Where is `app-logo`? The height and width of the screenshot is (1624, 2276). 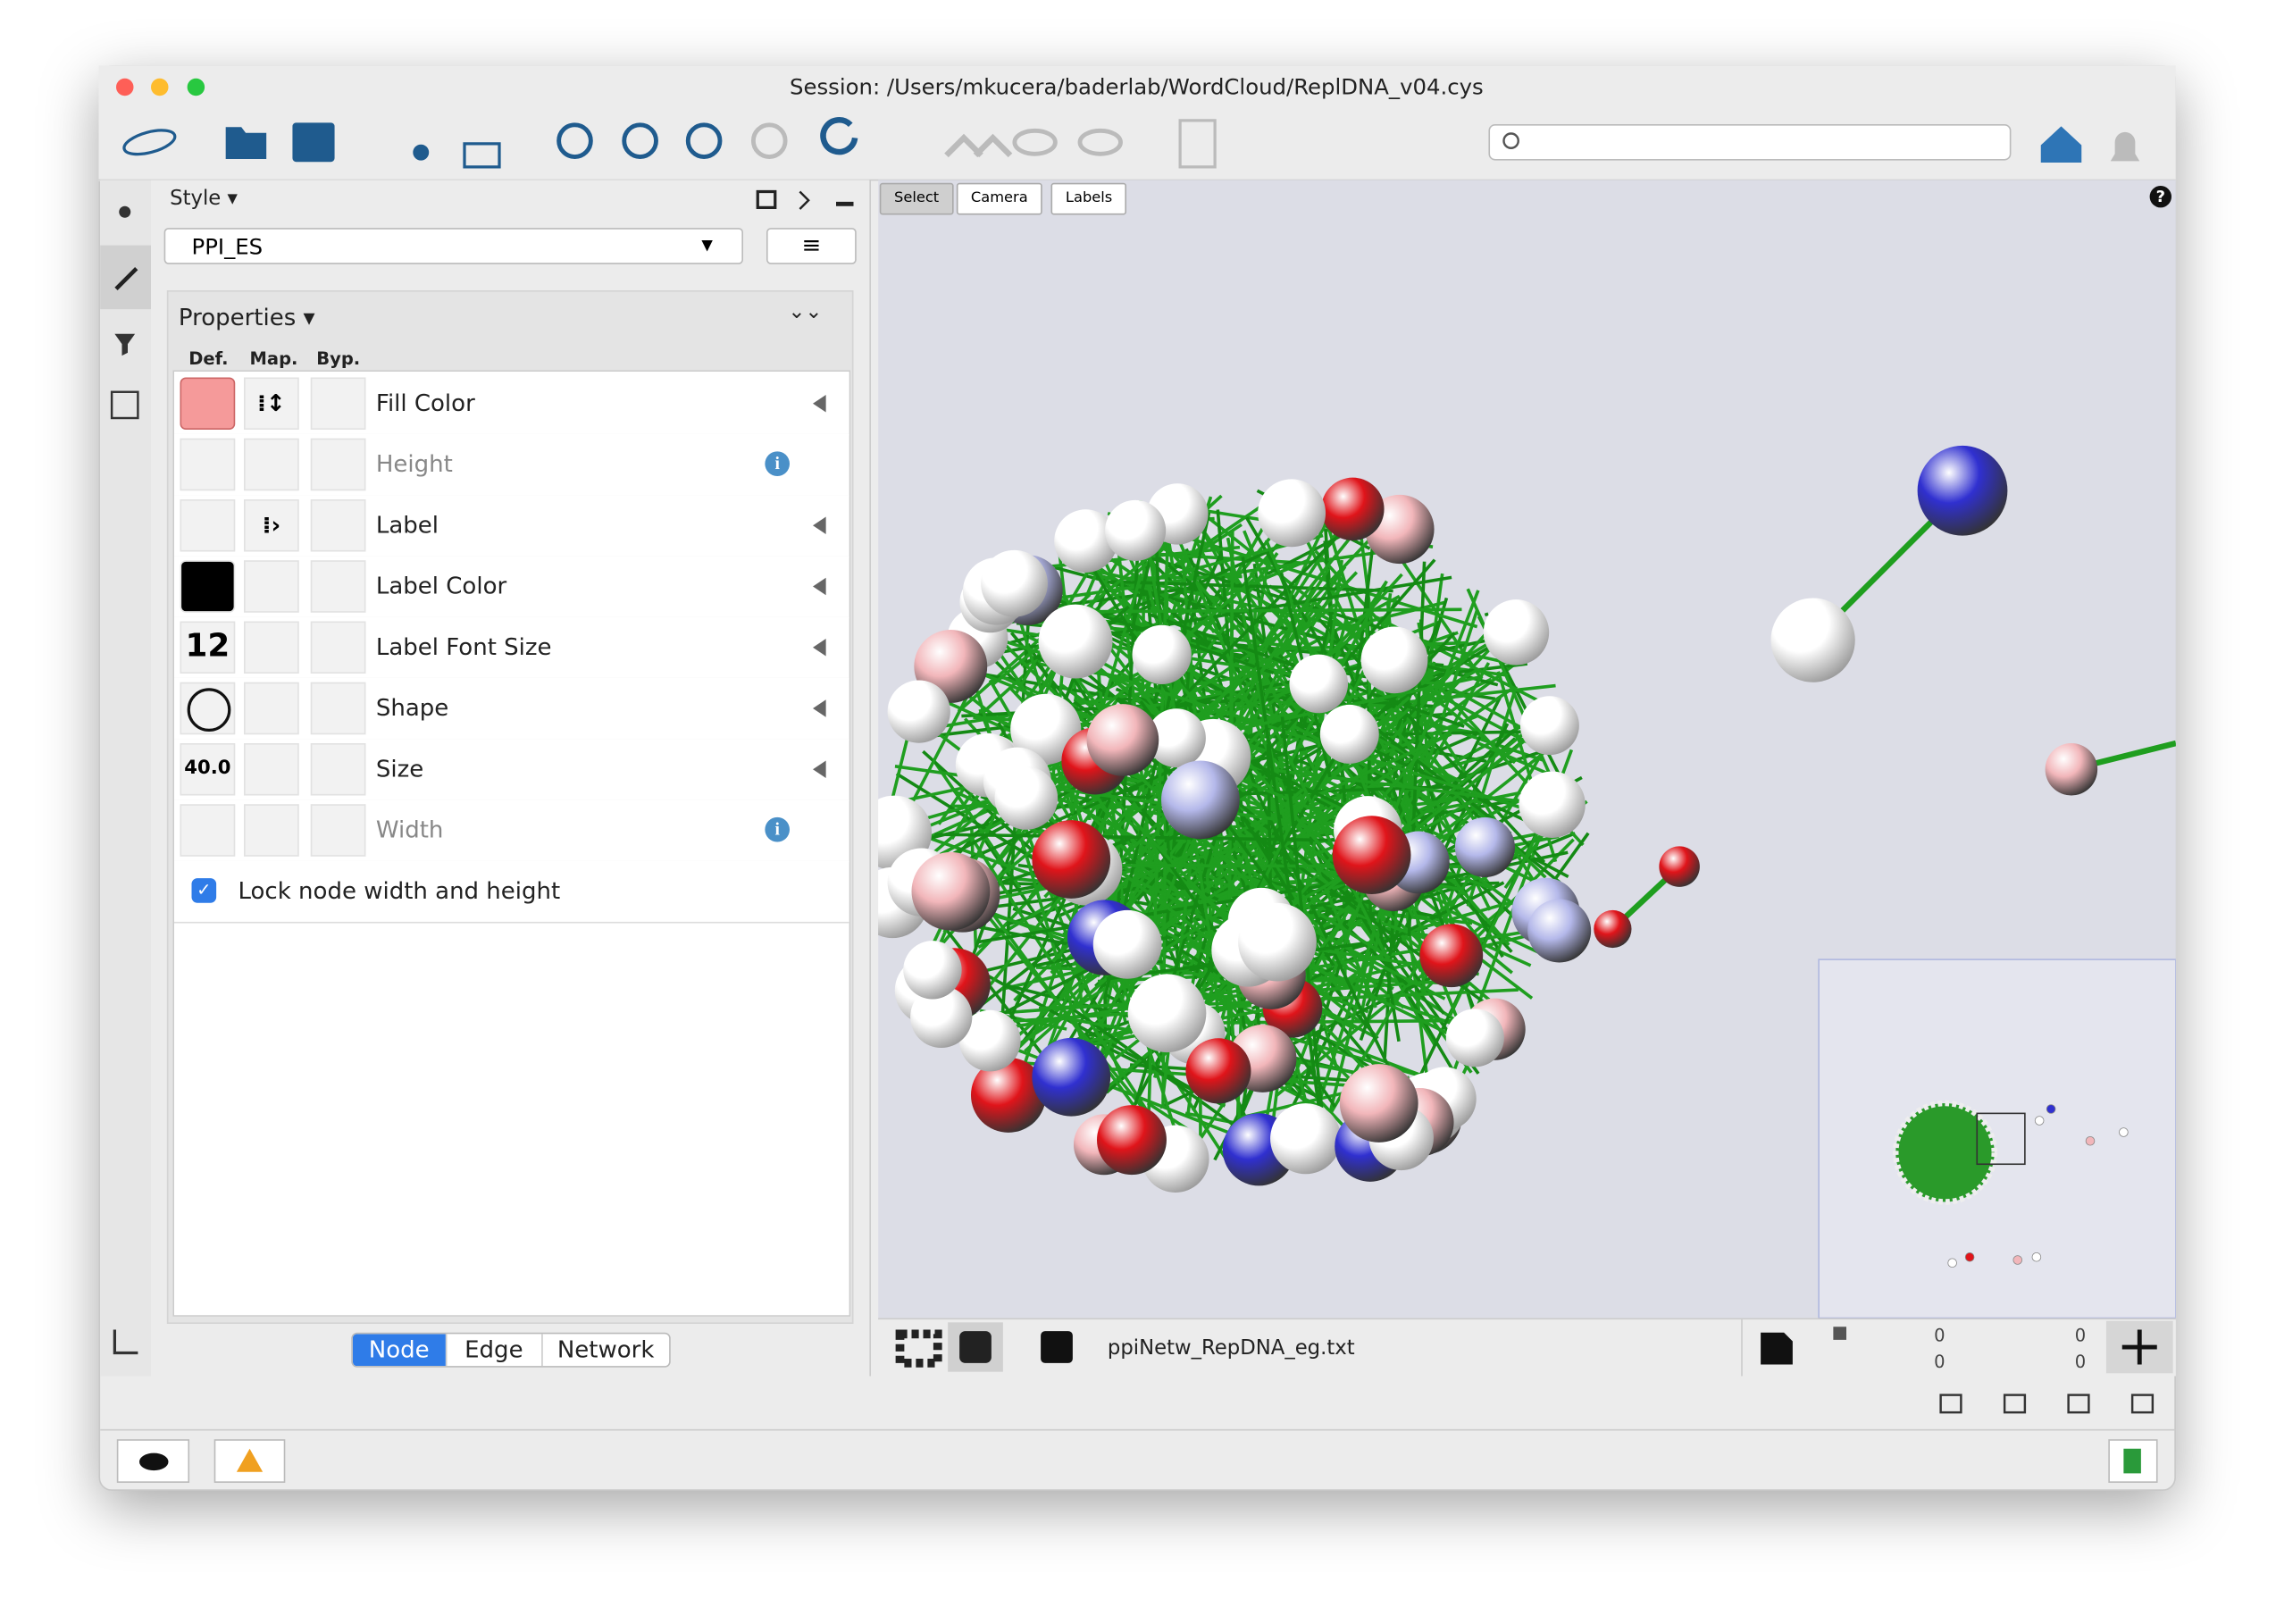
app-logo is located at coordinates (149, 142).